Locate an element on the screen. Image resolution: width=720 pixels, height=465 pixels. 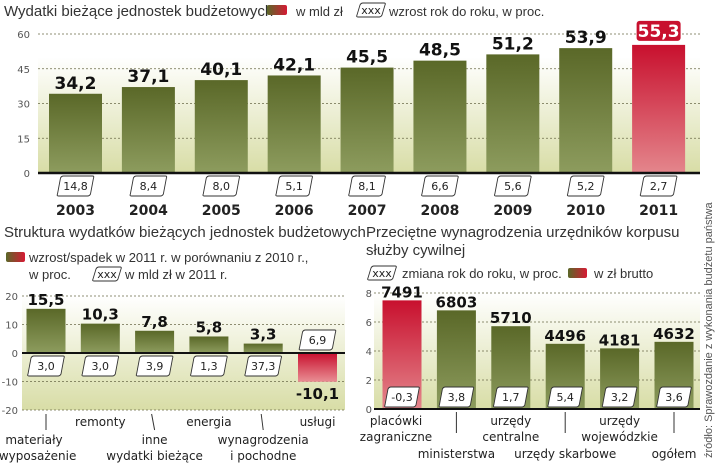
value-label: 55,3 is located at coordinates (659, 32).